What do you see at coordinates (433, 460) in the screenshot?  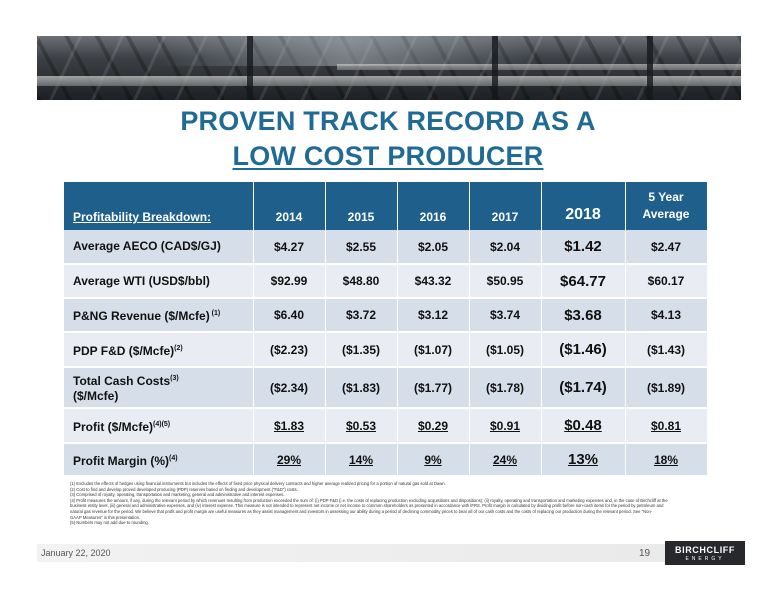 I see `cell: 9%` at bounding box center [433, 460].